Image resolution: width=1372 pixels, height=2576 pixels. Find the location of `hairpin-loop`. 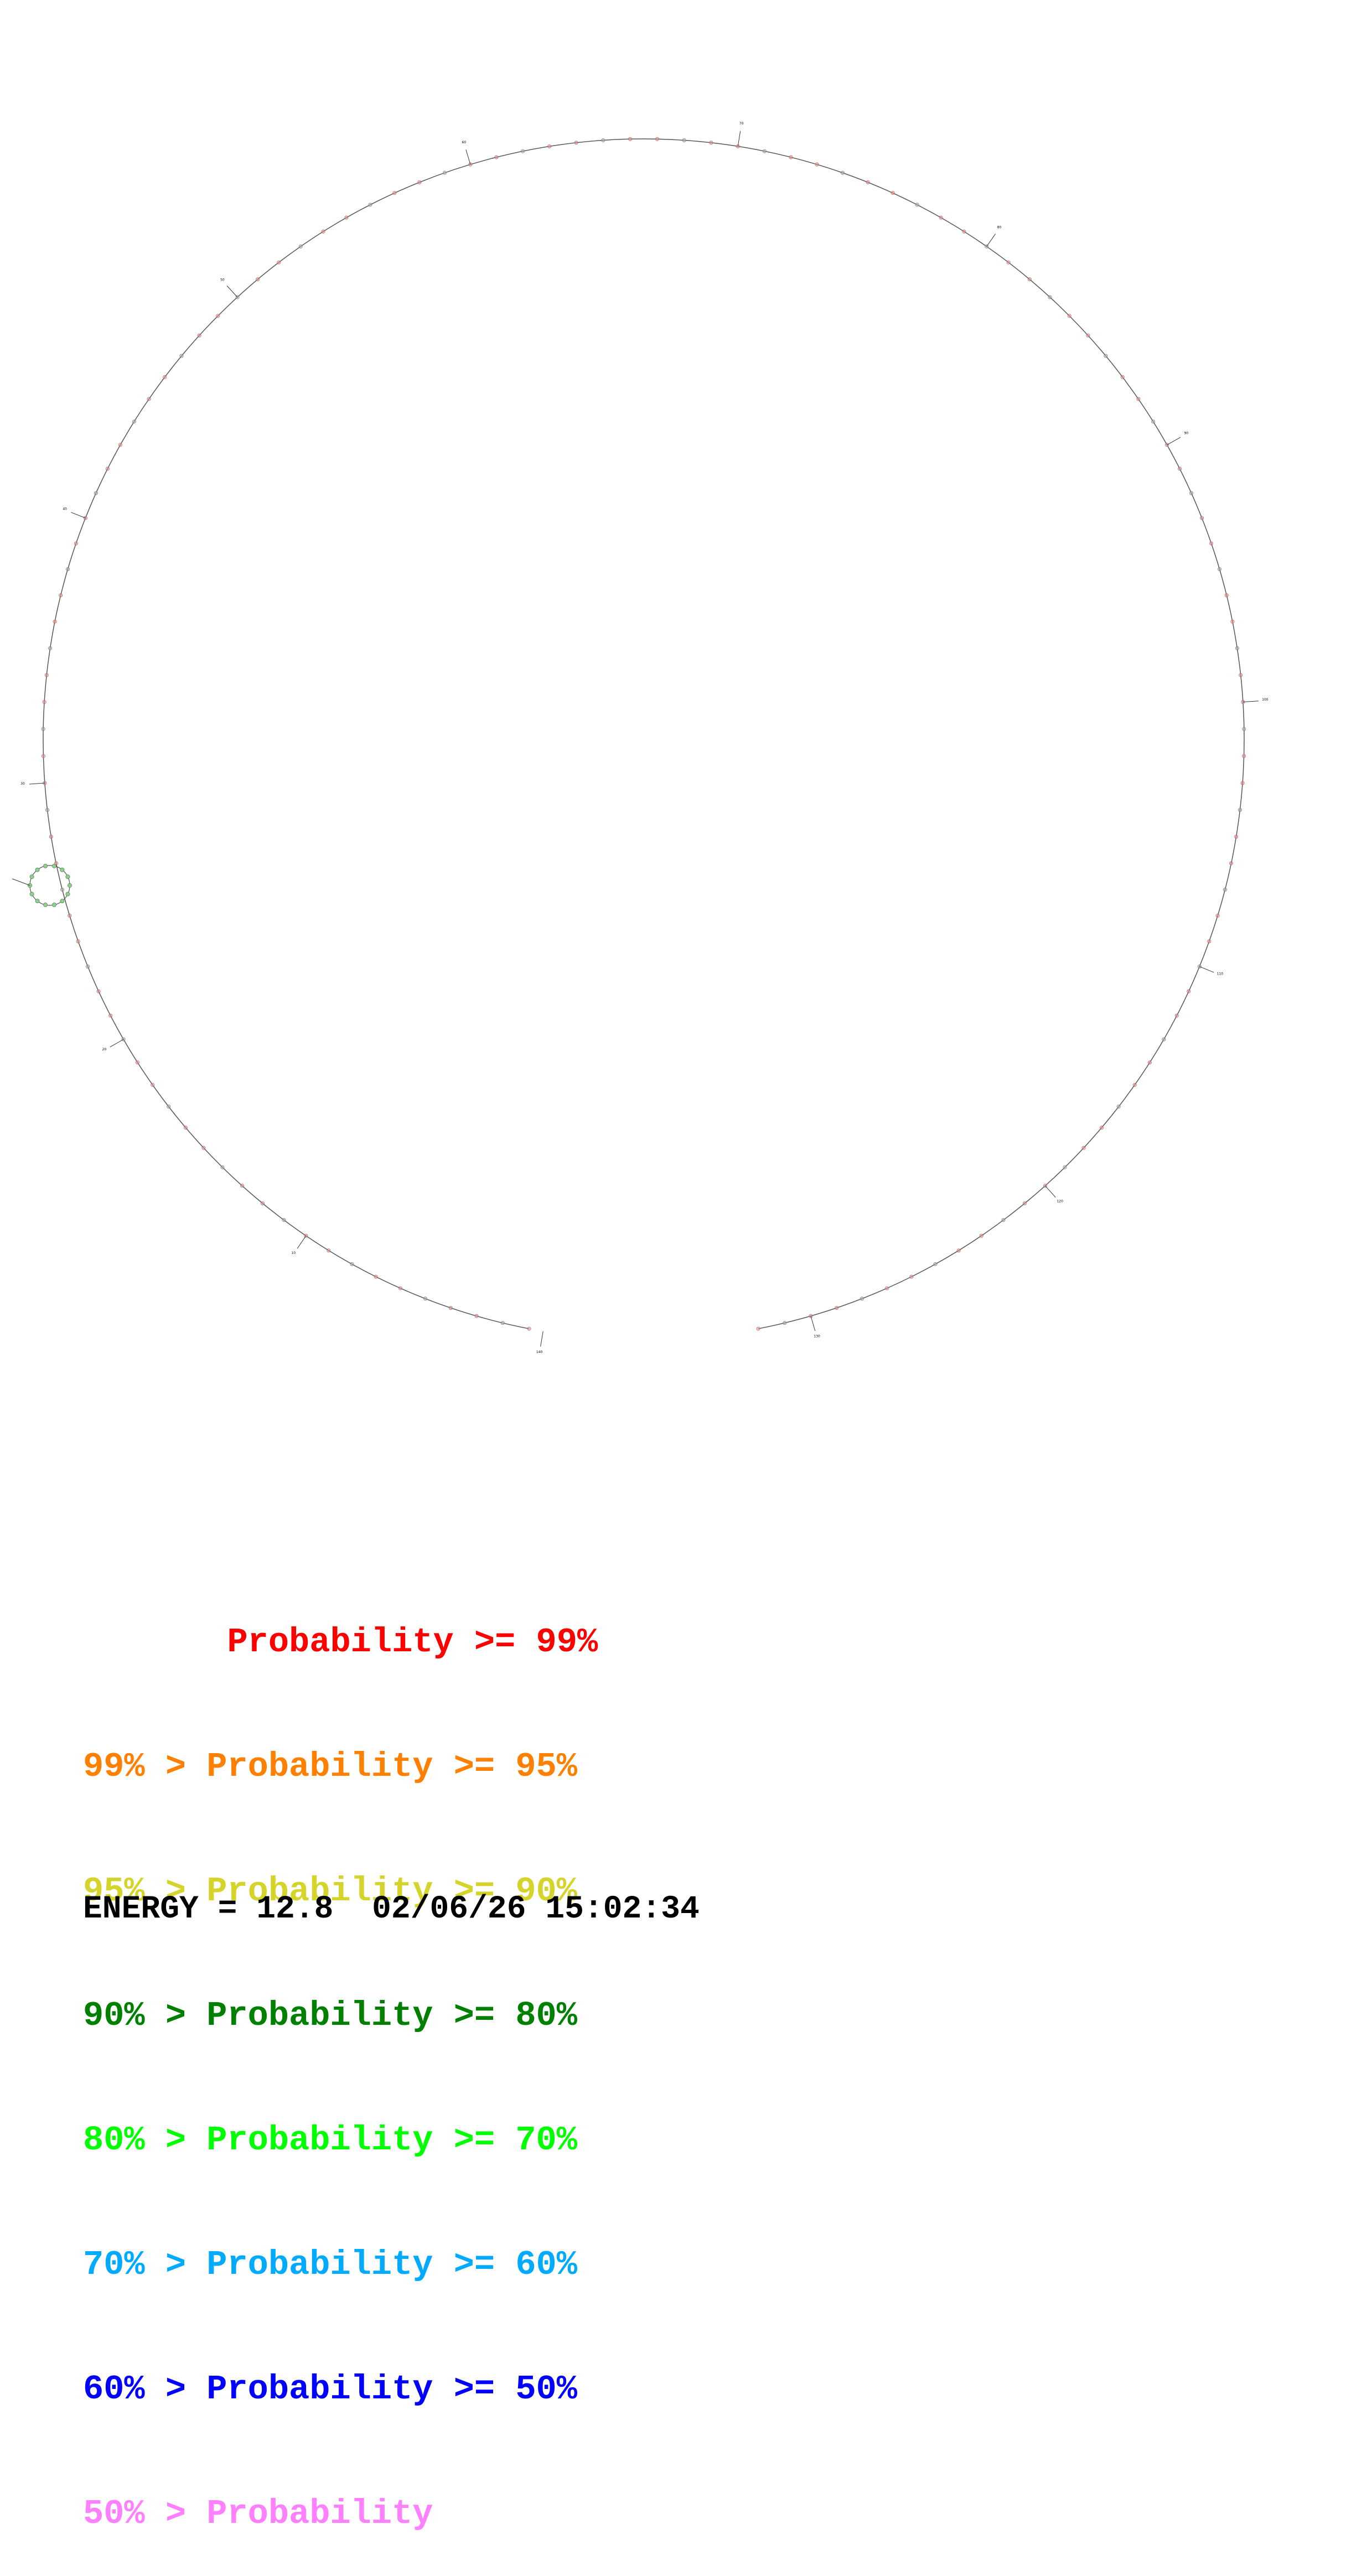

hairpin-loop is located at coordinates (42, 885).